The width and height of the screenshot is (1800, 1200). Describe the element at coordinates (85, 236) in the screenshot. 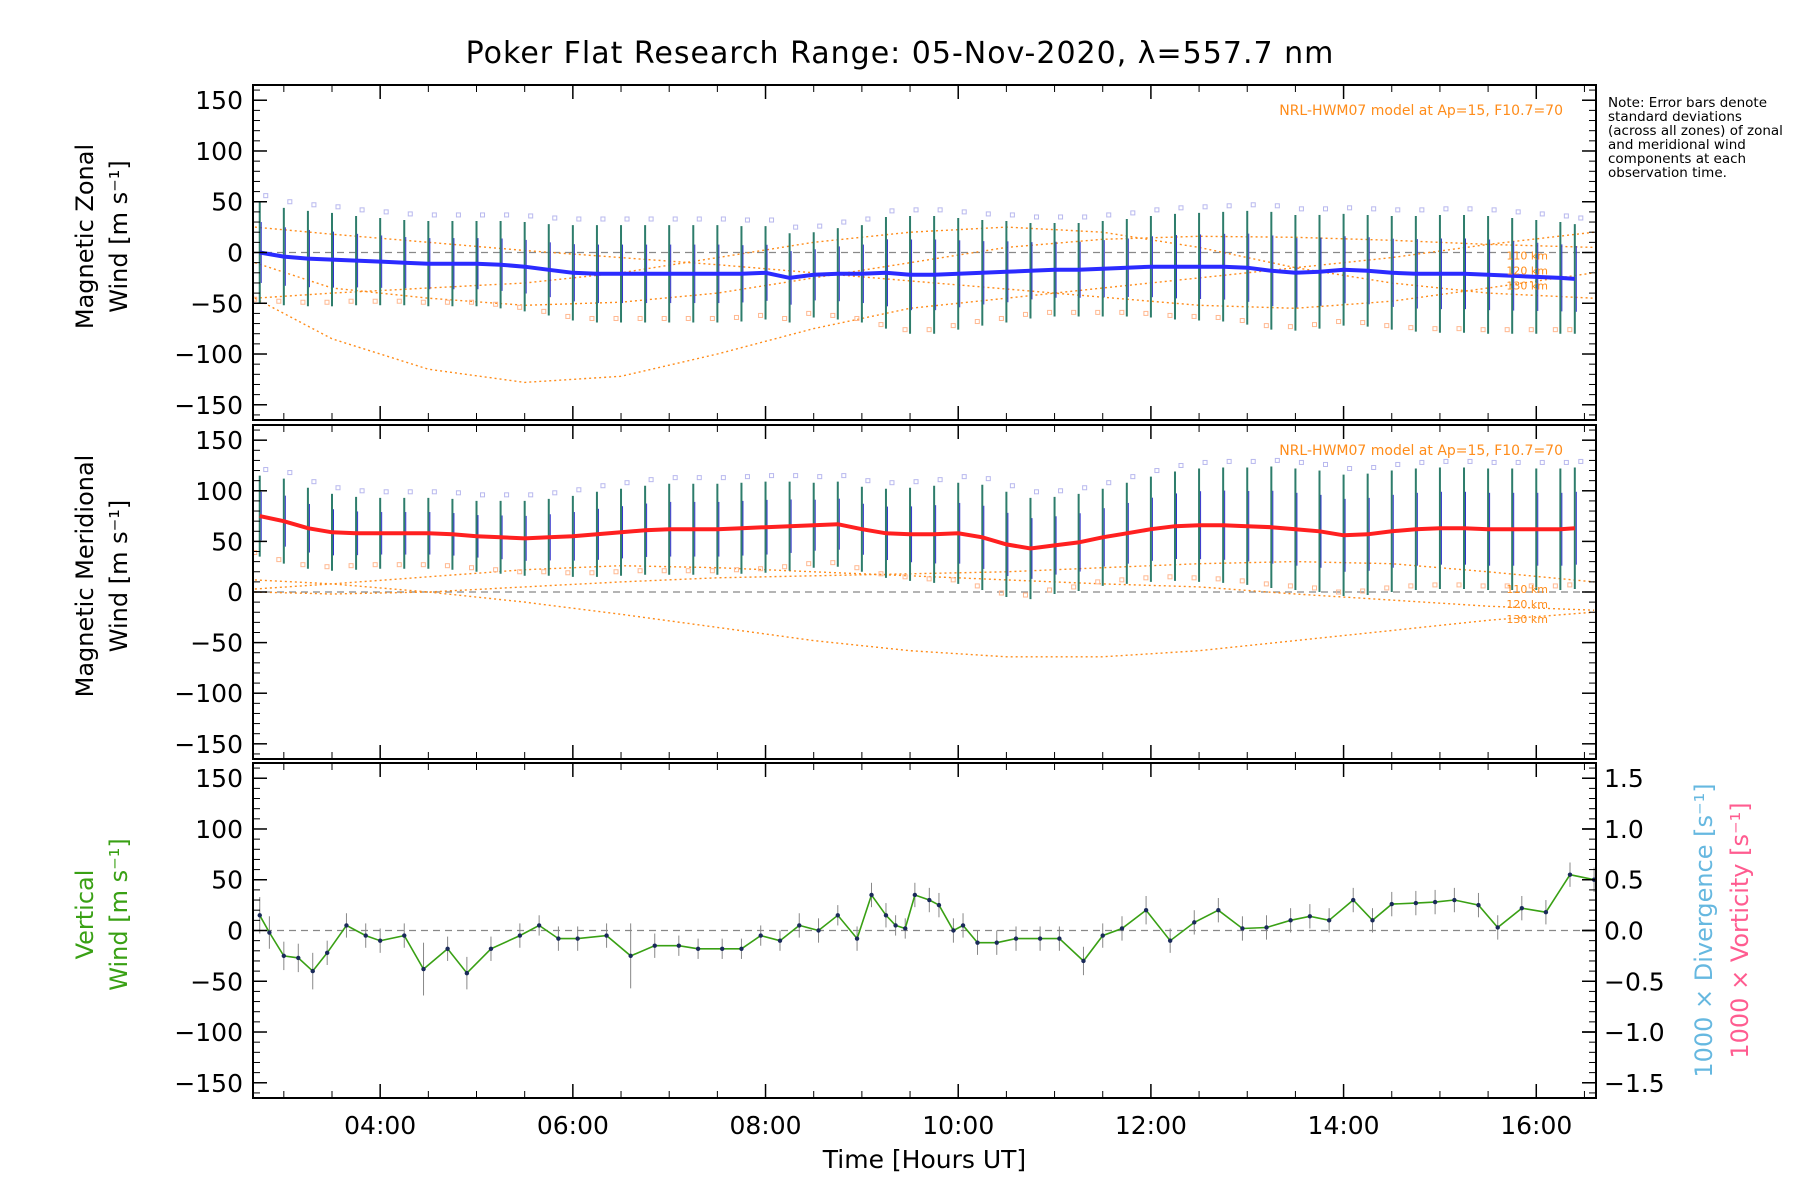

I see `y-axis-label-line: Magnetic Zonal` at that location.